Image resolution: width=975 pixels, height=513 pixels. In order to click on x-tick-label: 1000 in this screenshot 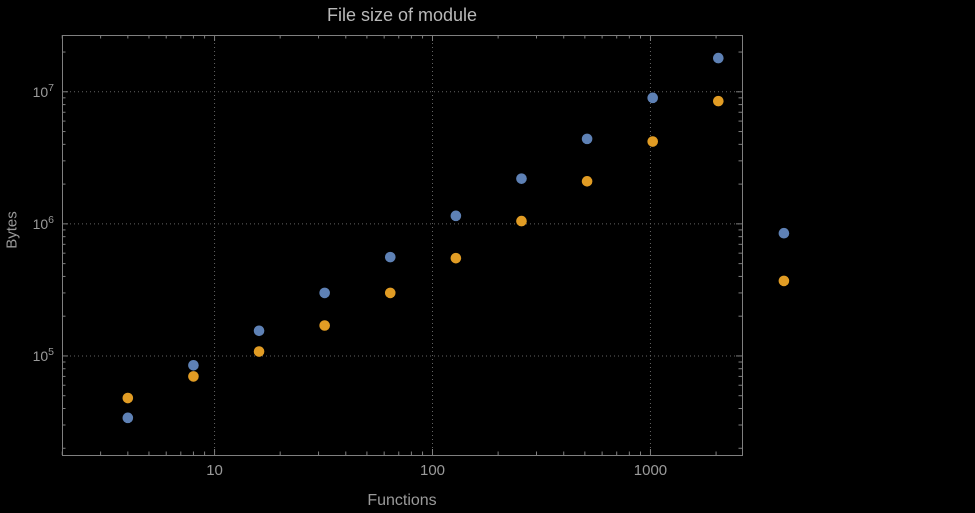, I will do `click(650, 470)`.